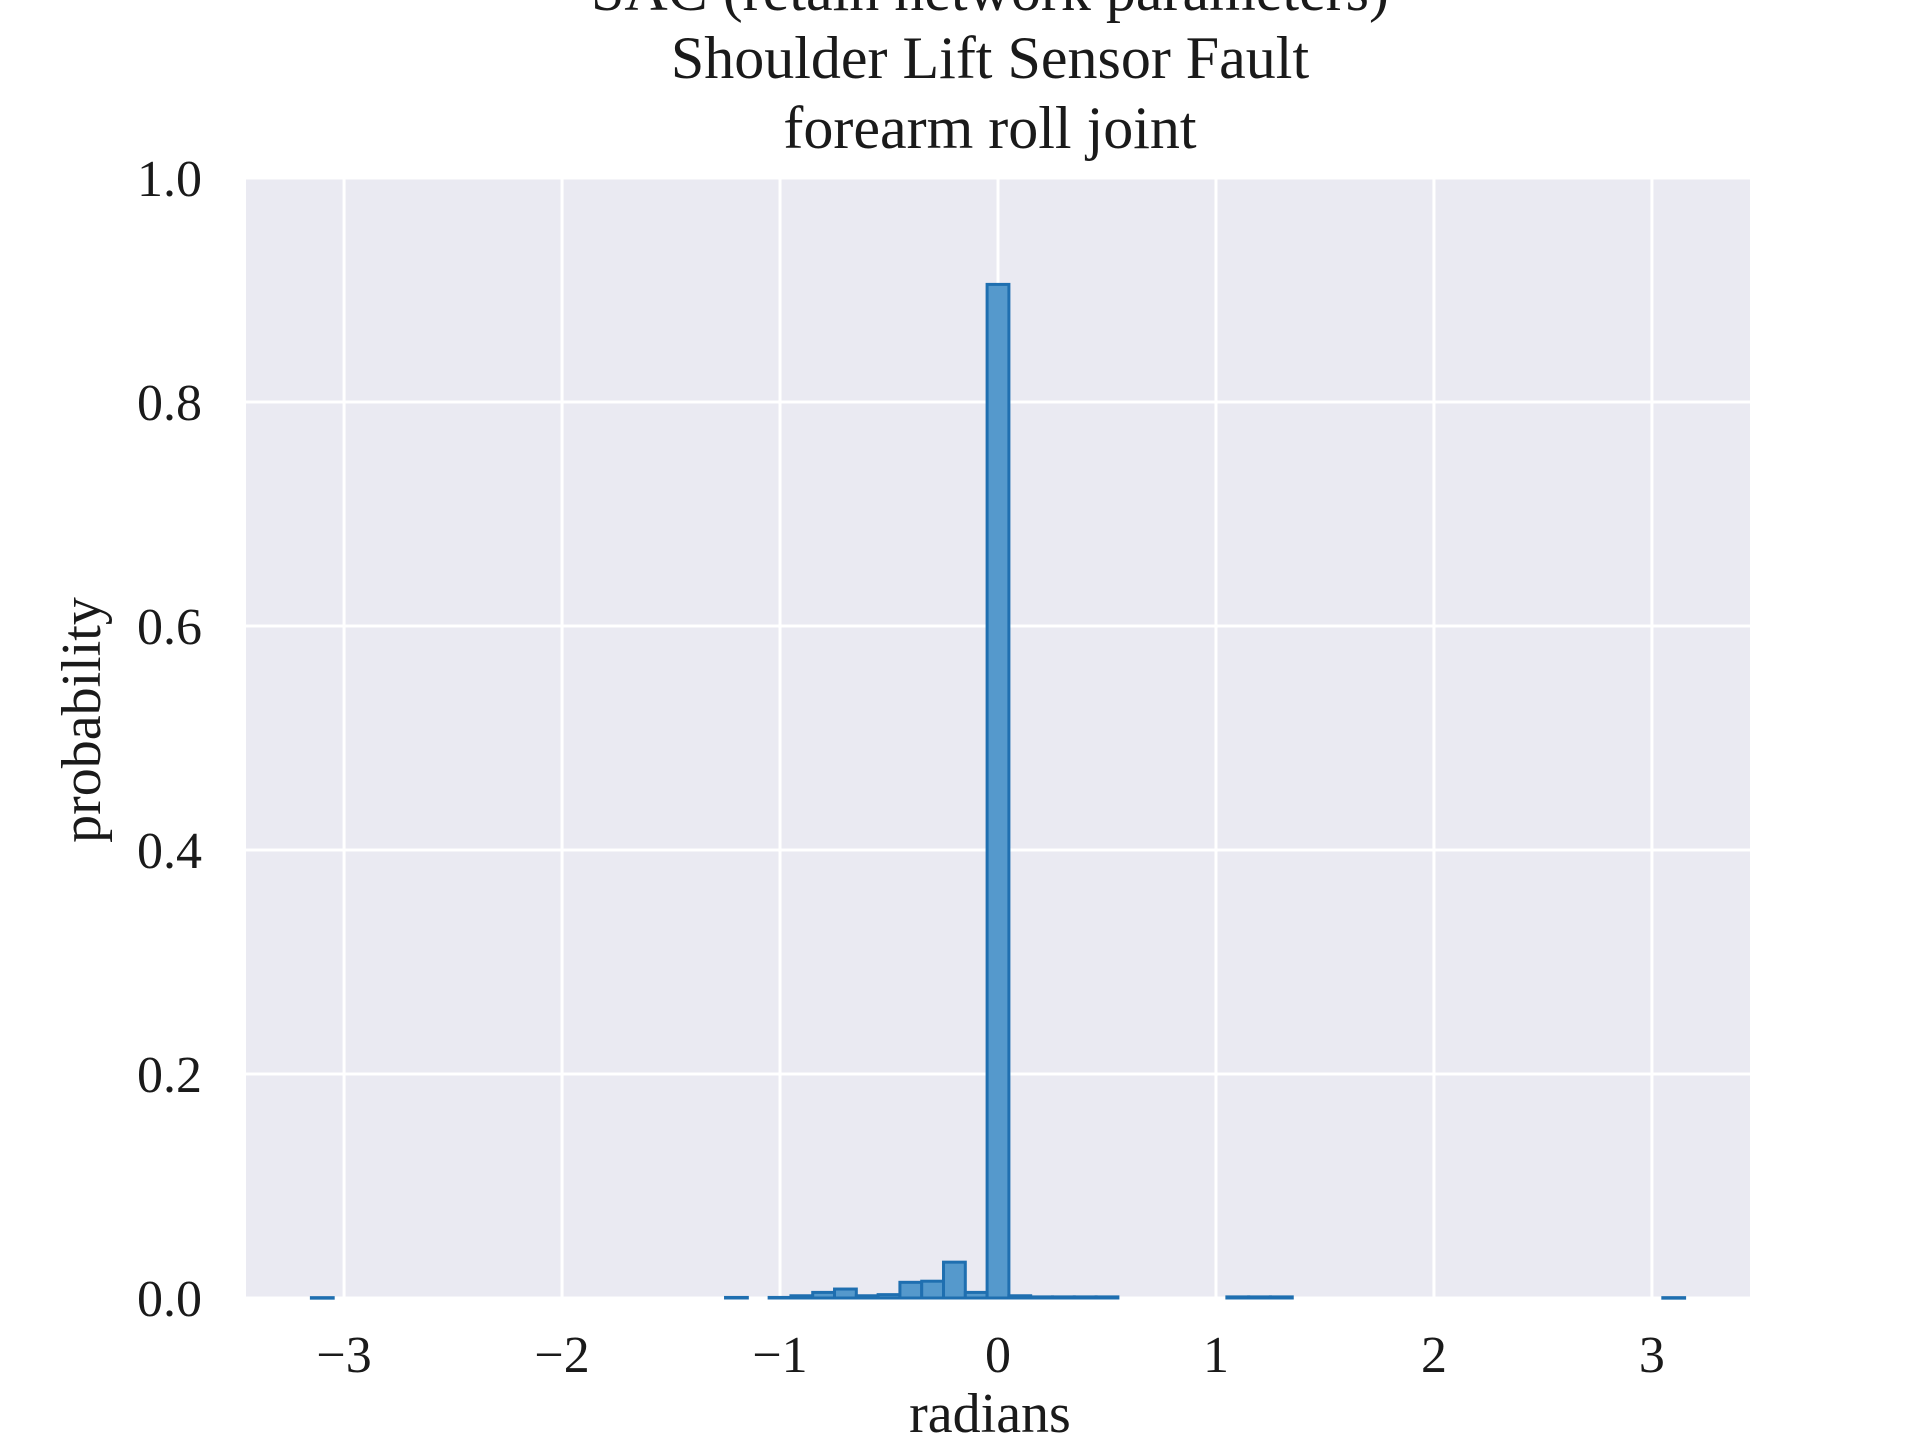  Describe the element at coordinates (998, 1355) in the screenshot. I see `x-tick-label: 0` at that location.